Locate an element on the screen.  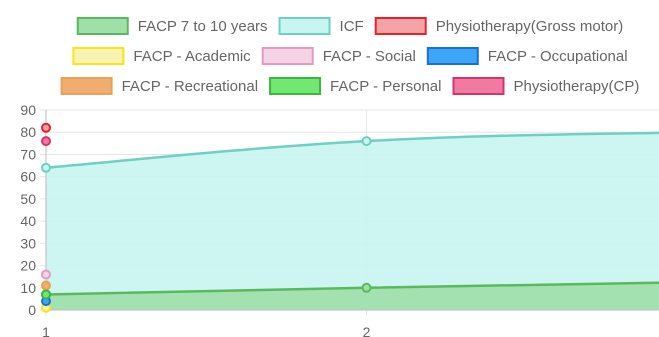
legend-item-icf: ICF is located at coordinates (321, 26).